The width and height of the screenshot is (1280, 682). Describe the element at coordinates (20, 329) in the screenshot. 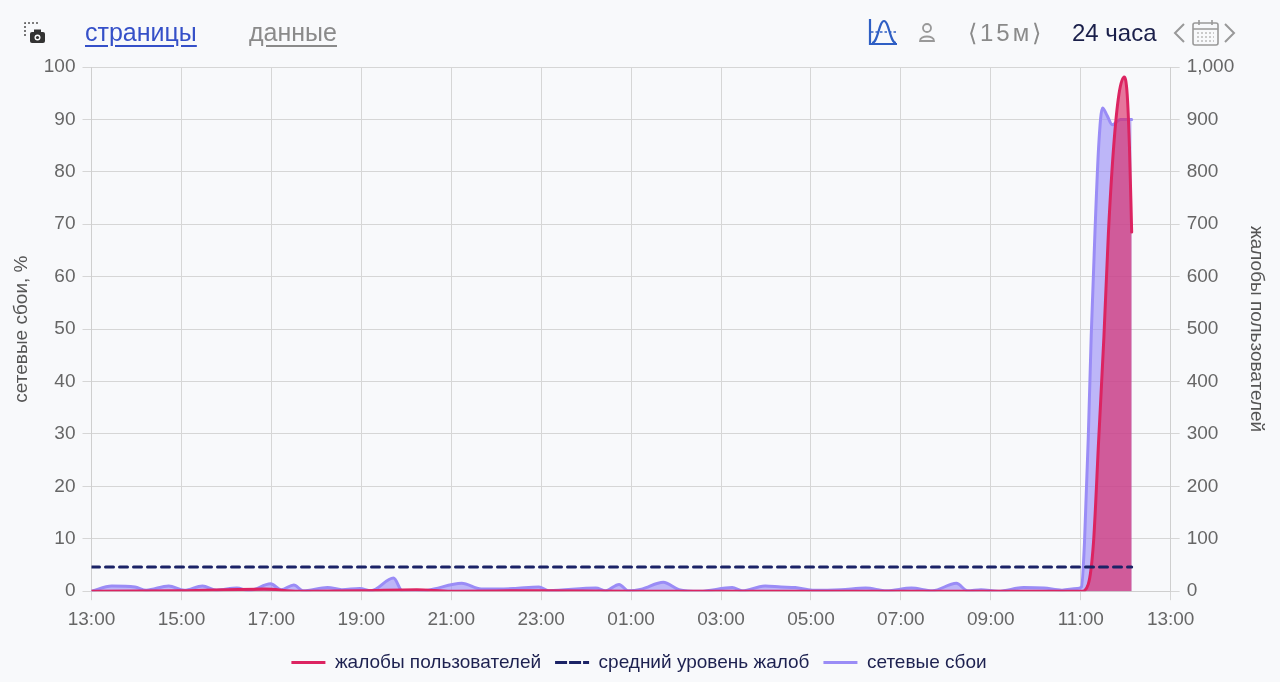

I see `y-axis-title: сетевые сбои, %` at that location.